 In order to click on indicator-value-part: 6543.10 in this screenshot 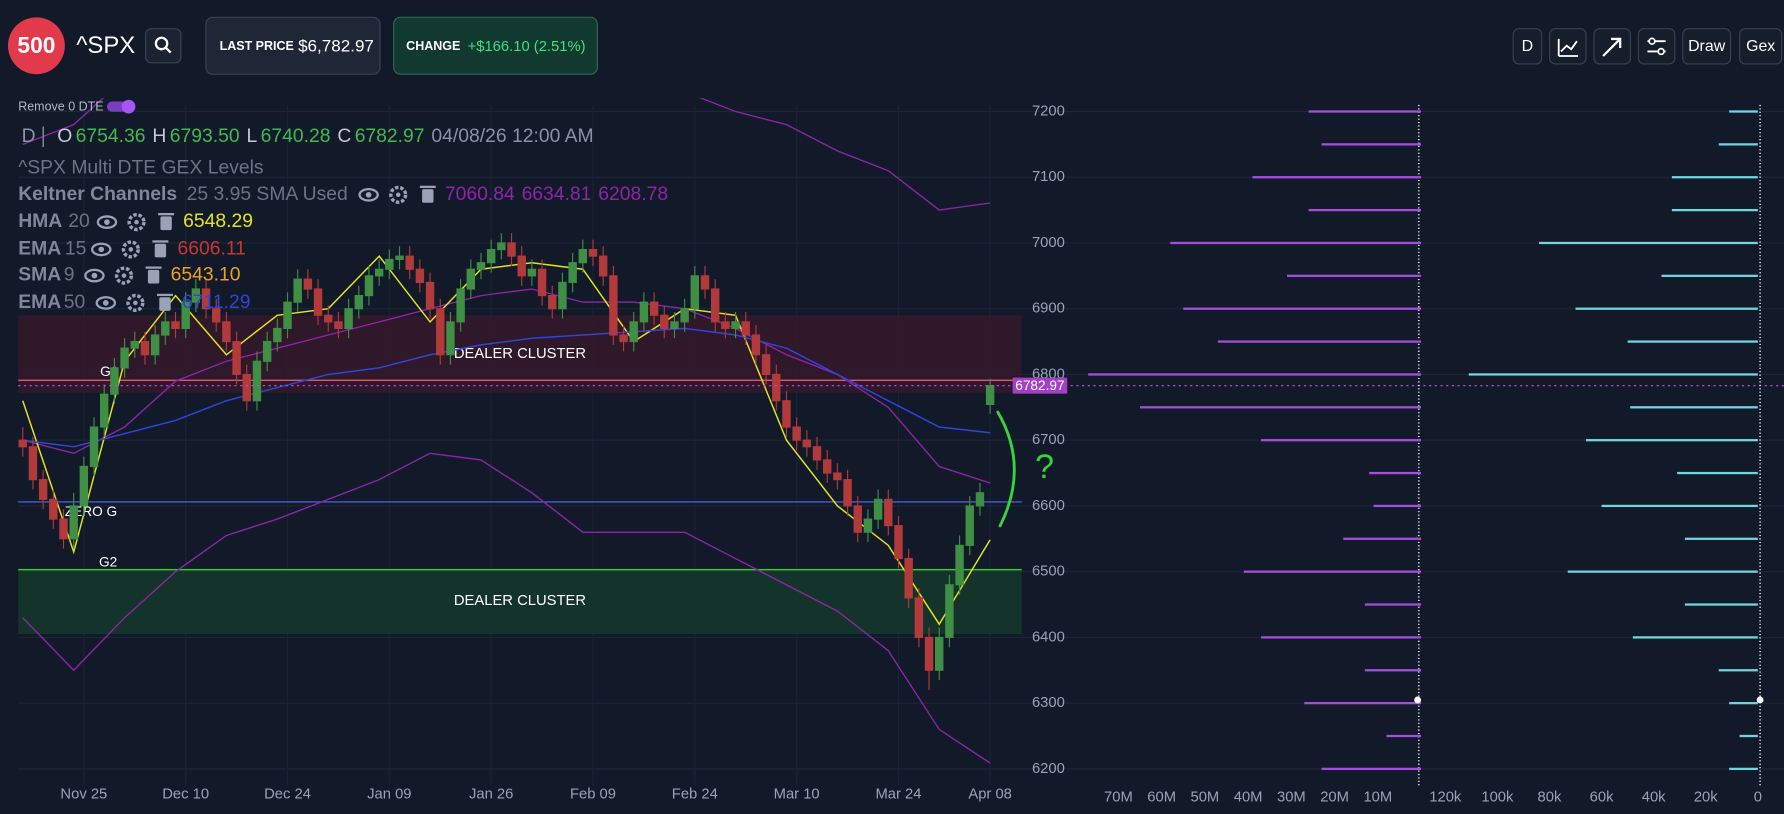, I will do `click(206, 275)`.